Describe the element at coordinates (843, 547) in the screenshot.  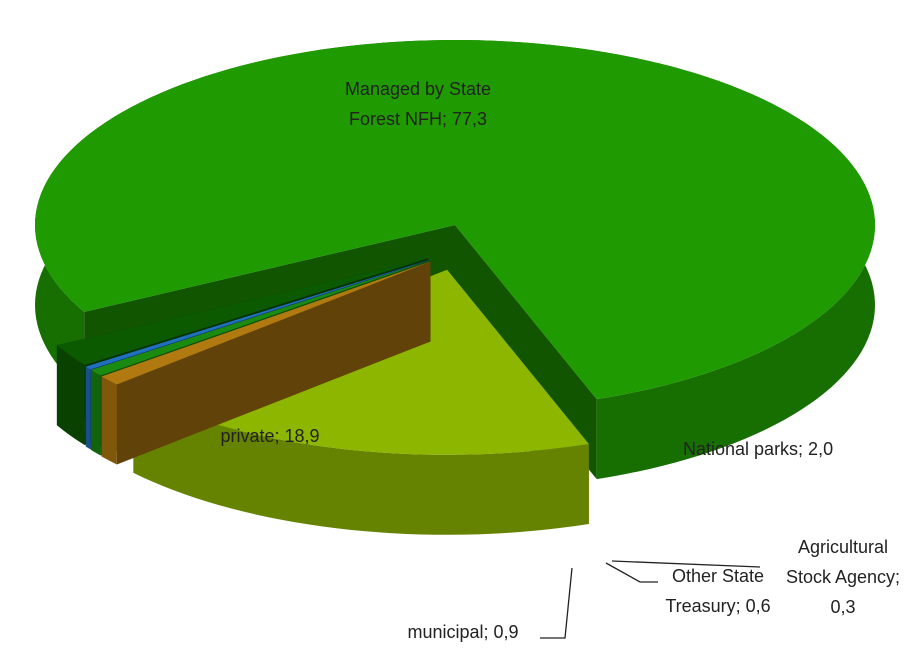
I see `data-label-line: Agricultural` at that location.